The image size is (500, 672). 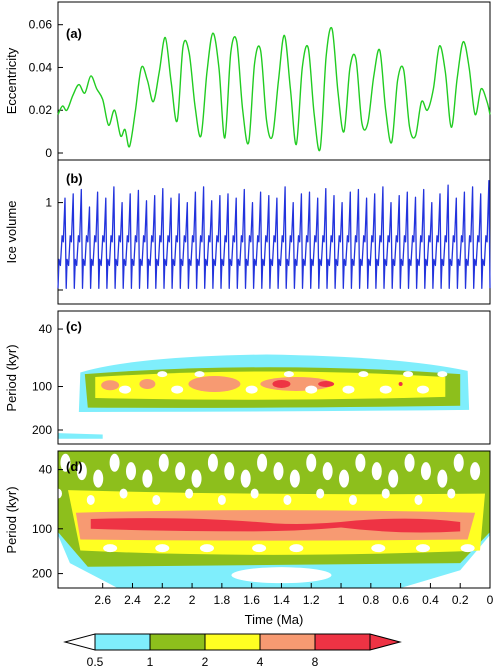 I want to click on x-axis-tick-label: 2.2, so click(x=162, y=600).